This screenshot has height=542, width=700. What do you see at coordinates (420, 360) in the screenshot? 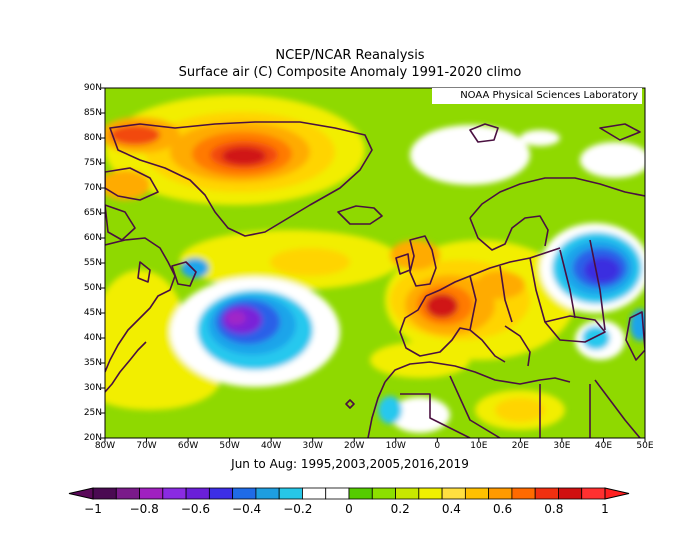
I see `anomaly-contour-yellow` at bounding box center [420, 360].